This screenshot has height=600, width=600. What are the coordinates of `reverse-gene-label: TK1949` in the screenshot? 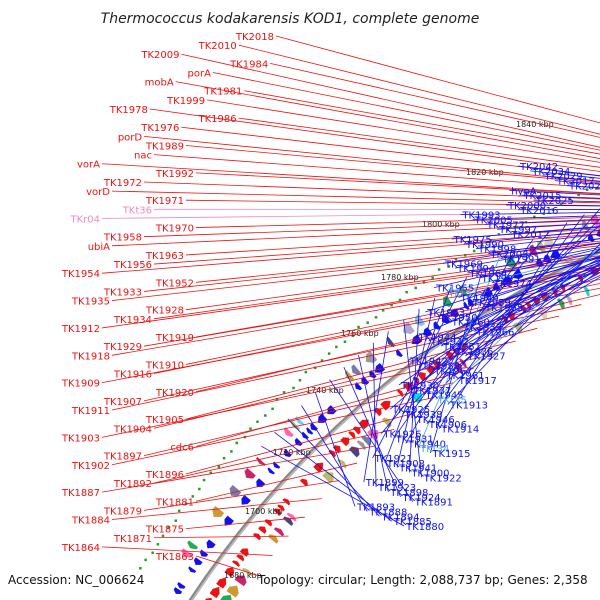 It's located at (479, 298).